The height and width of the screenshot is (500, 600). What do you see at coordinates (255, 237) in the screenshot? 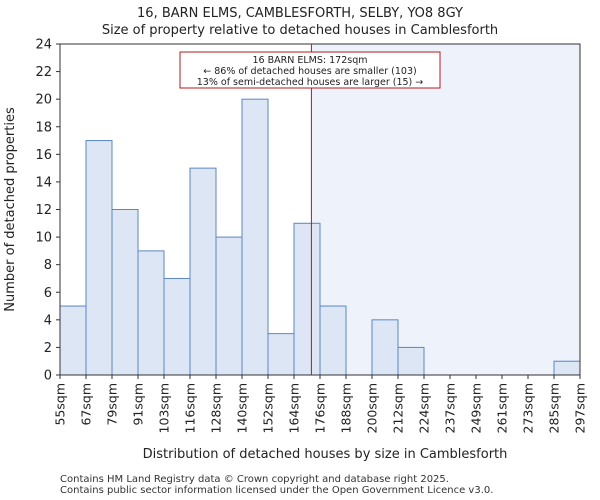
I see `bar-140sqm` at bounding box center [255, 237].